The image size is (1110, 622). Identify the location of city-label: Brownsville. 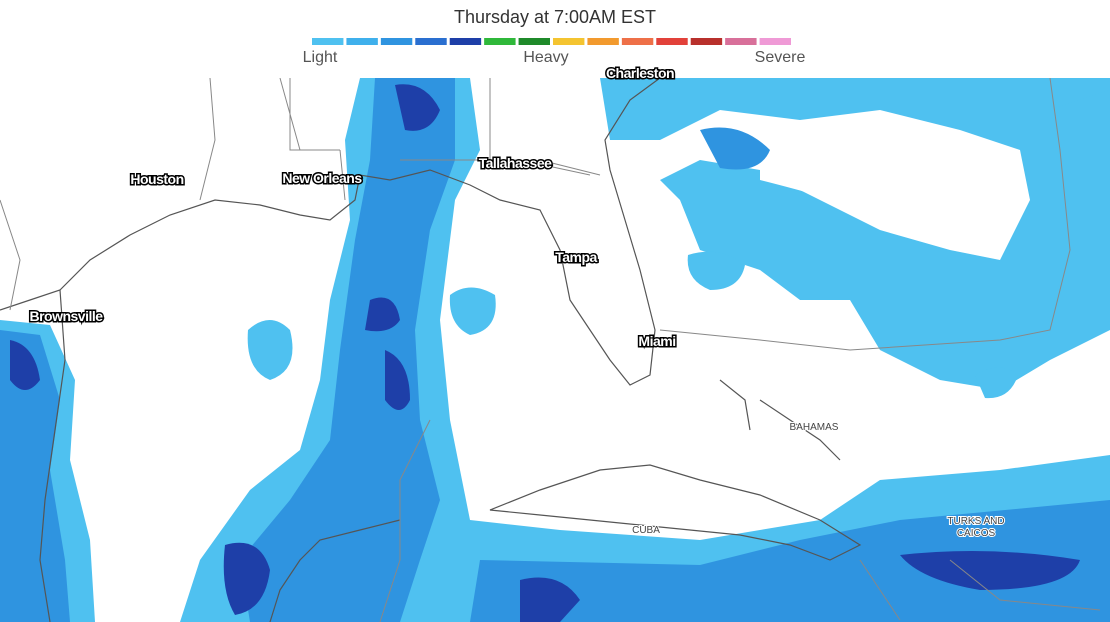
(66, 316).